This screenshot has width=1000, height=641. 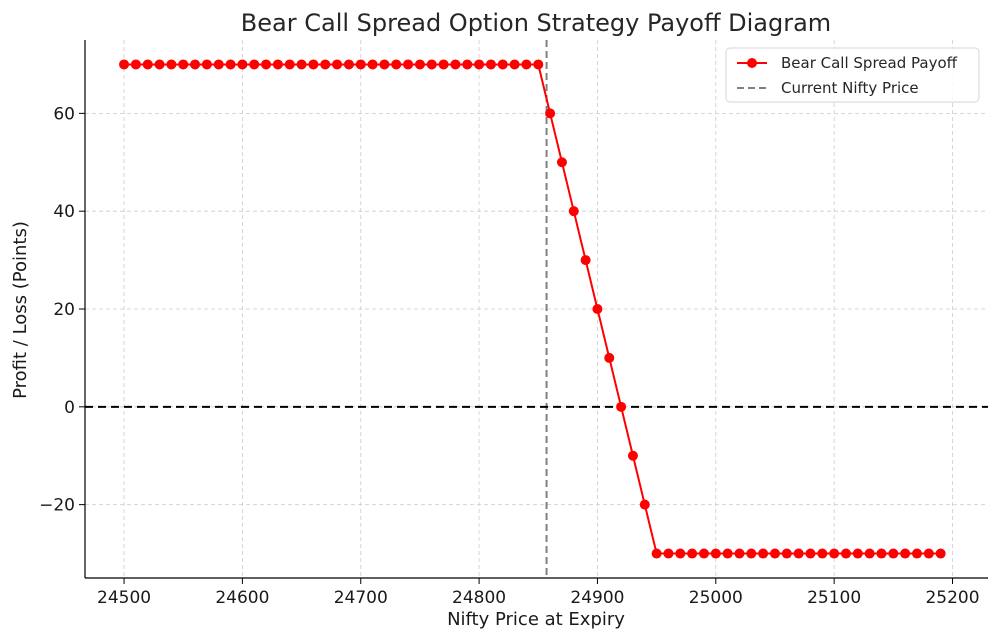 I want to click on legend-box, so click(x=852, y=75).